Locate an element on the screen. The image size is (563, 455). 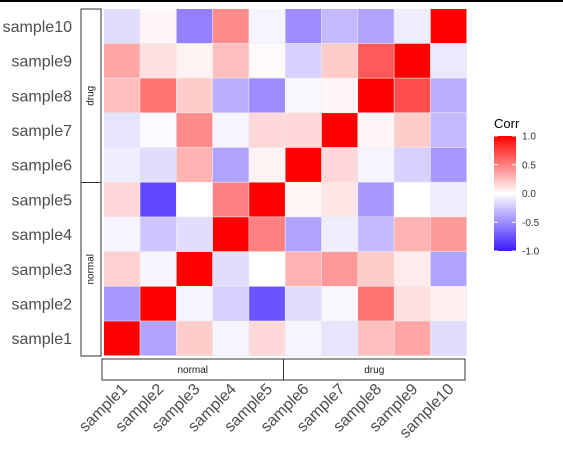
column-group-strip is located at coordinates (374, 369).